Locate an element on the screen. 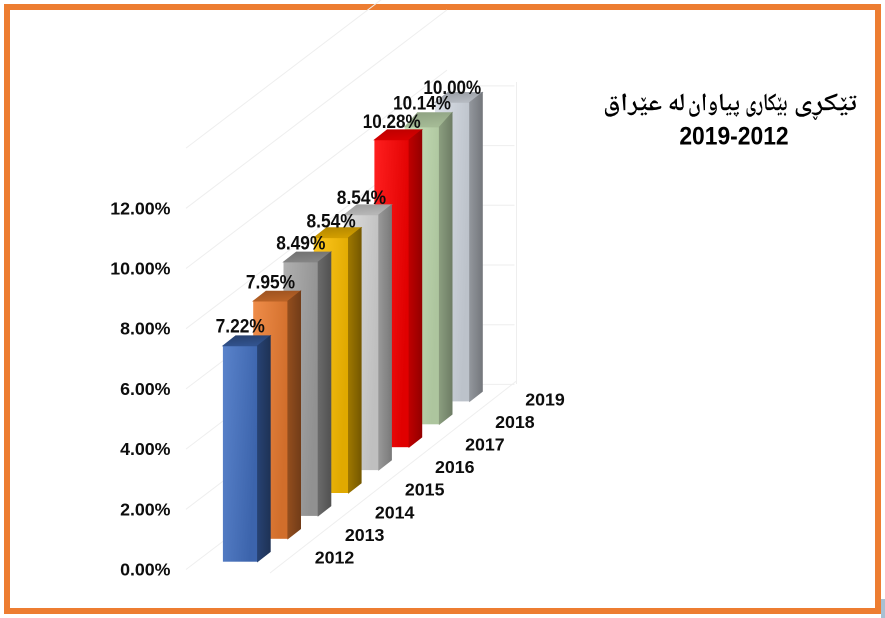  svg-text: 2013 is located at coordinates (365, 535).